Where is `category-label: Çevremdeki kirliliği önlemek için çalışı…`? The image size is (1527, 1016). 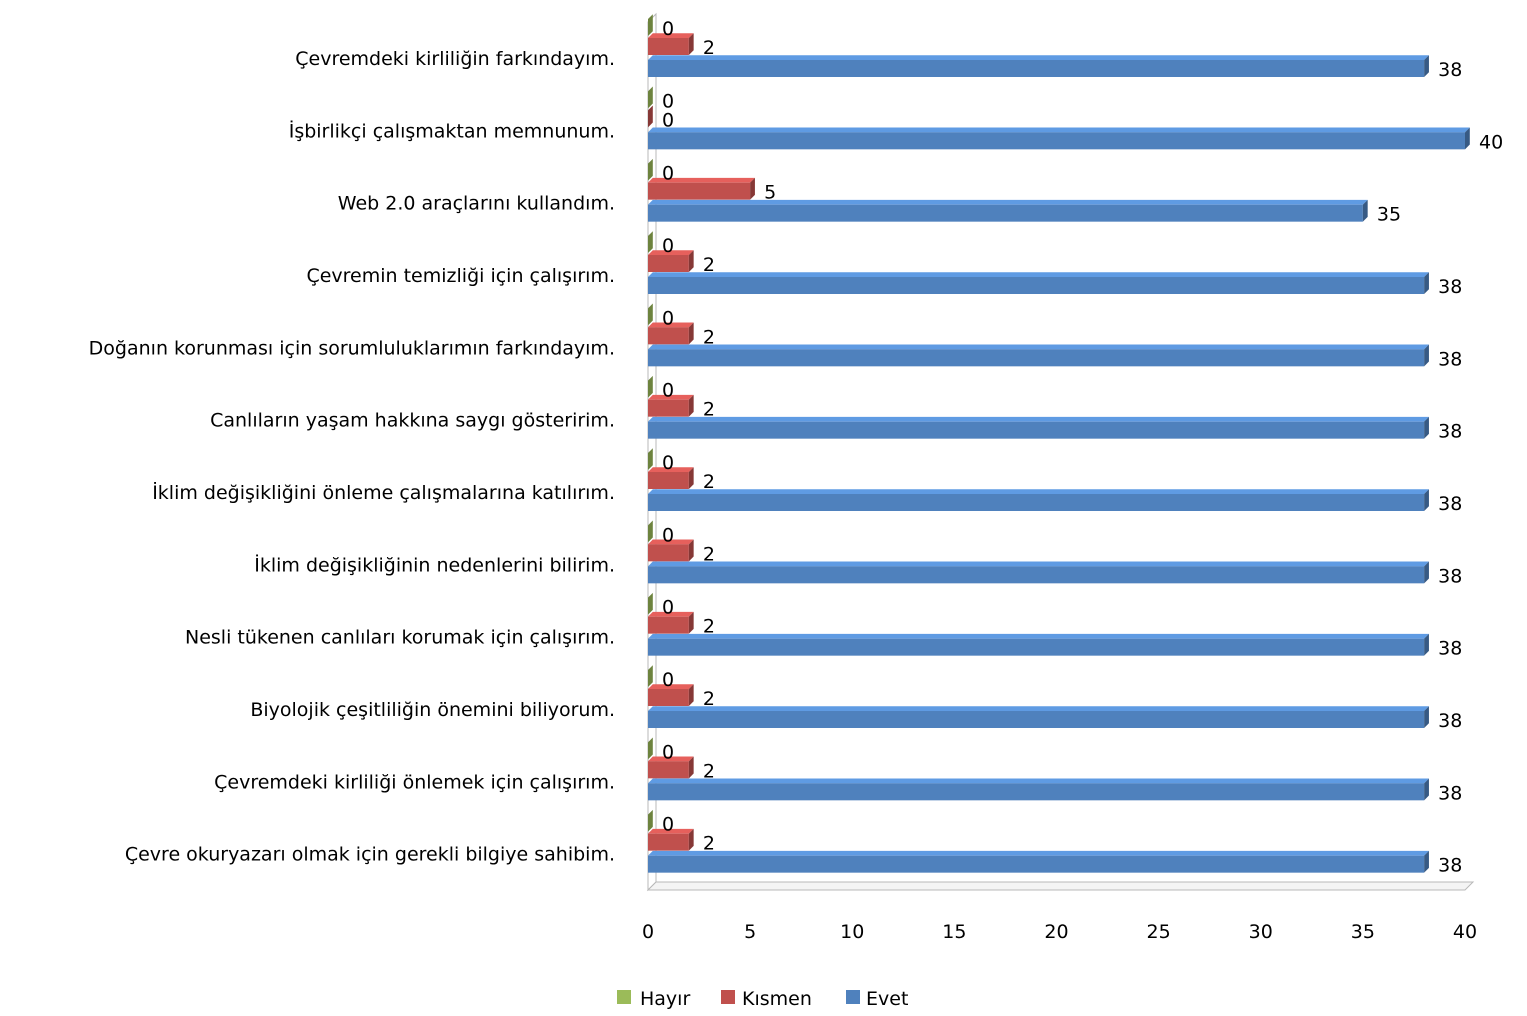 category-label: Çevremdeki kirliliği önlemek için çalışı… is located at coordinates (414, 782).